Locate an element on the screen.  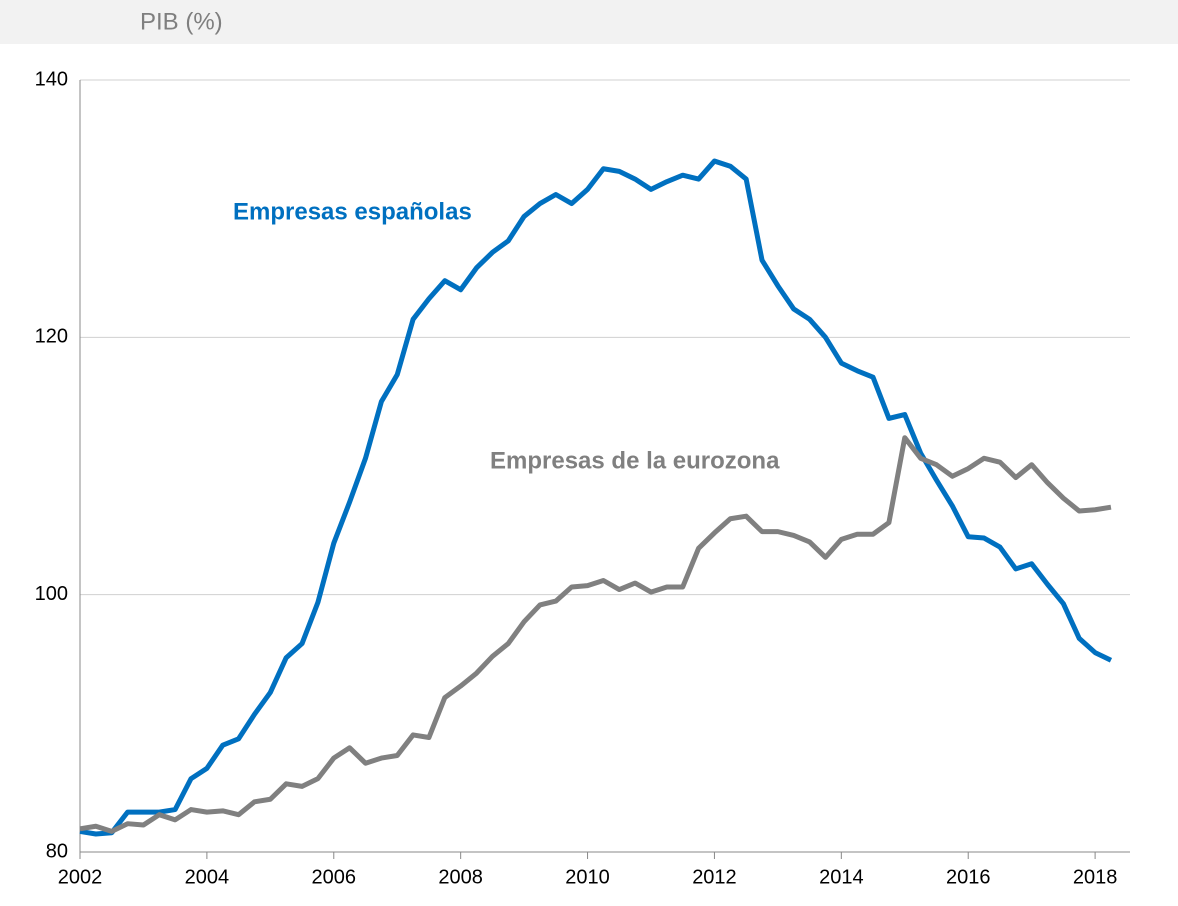
x-tick-label: 2002 is located at coordinates (80, 877).